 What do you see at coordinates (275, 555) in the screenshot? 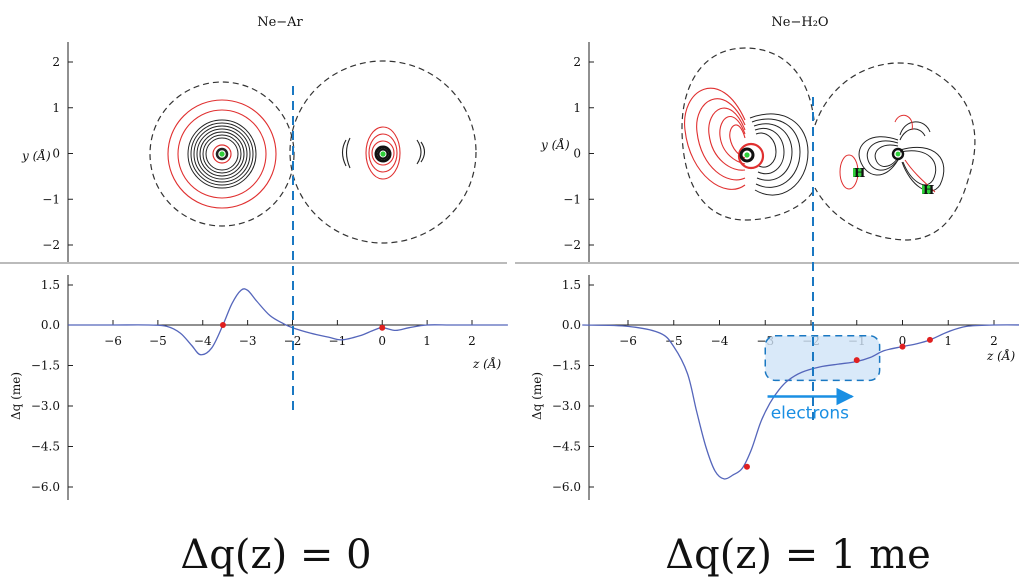
I see `caption: Δq(z) = 0` at bounding box center [275, 555].